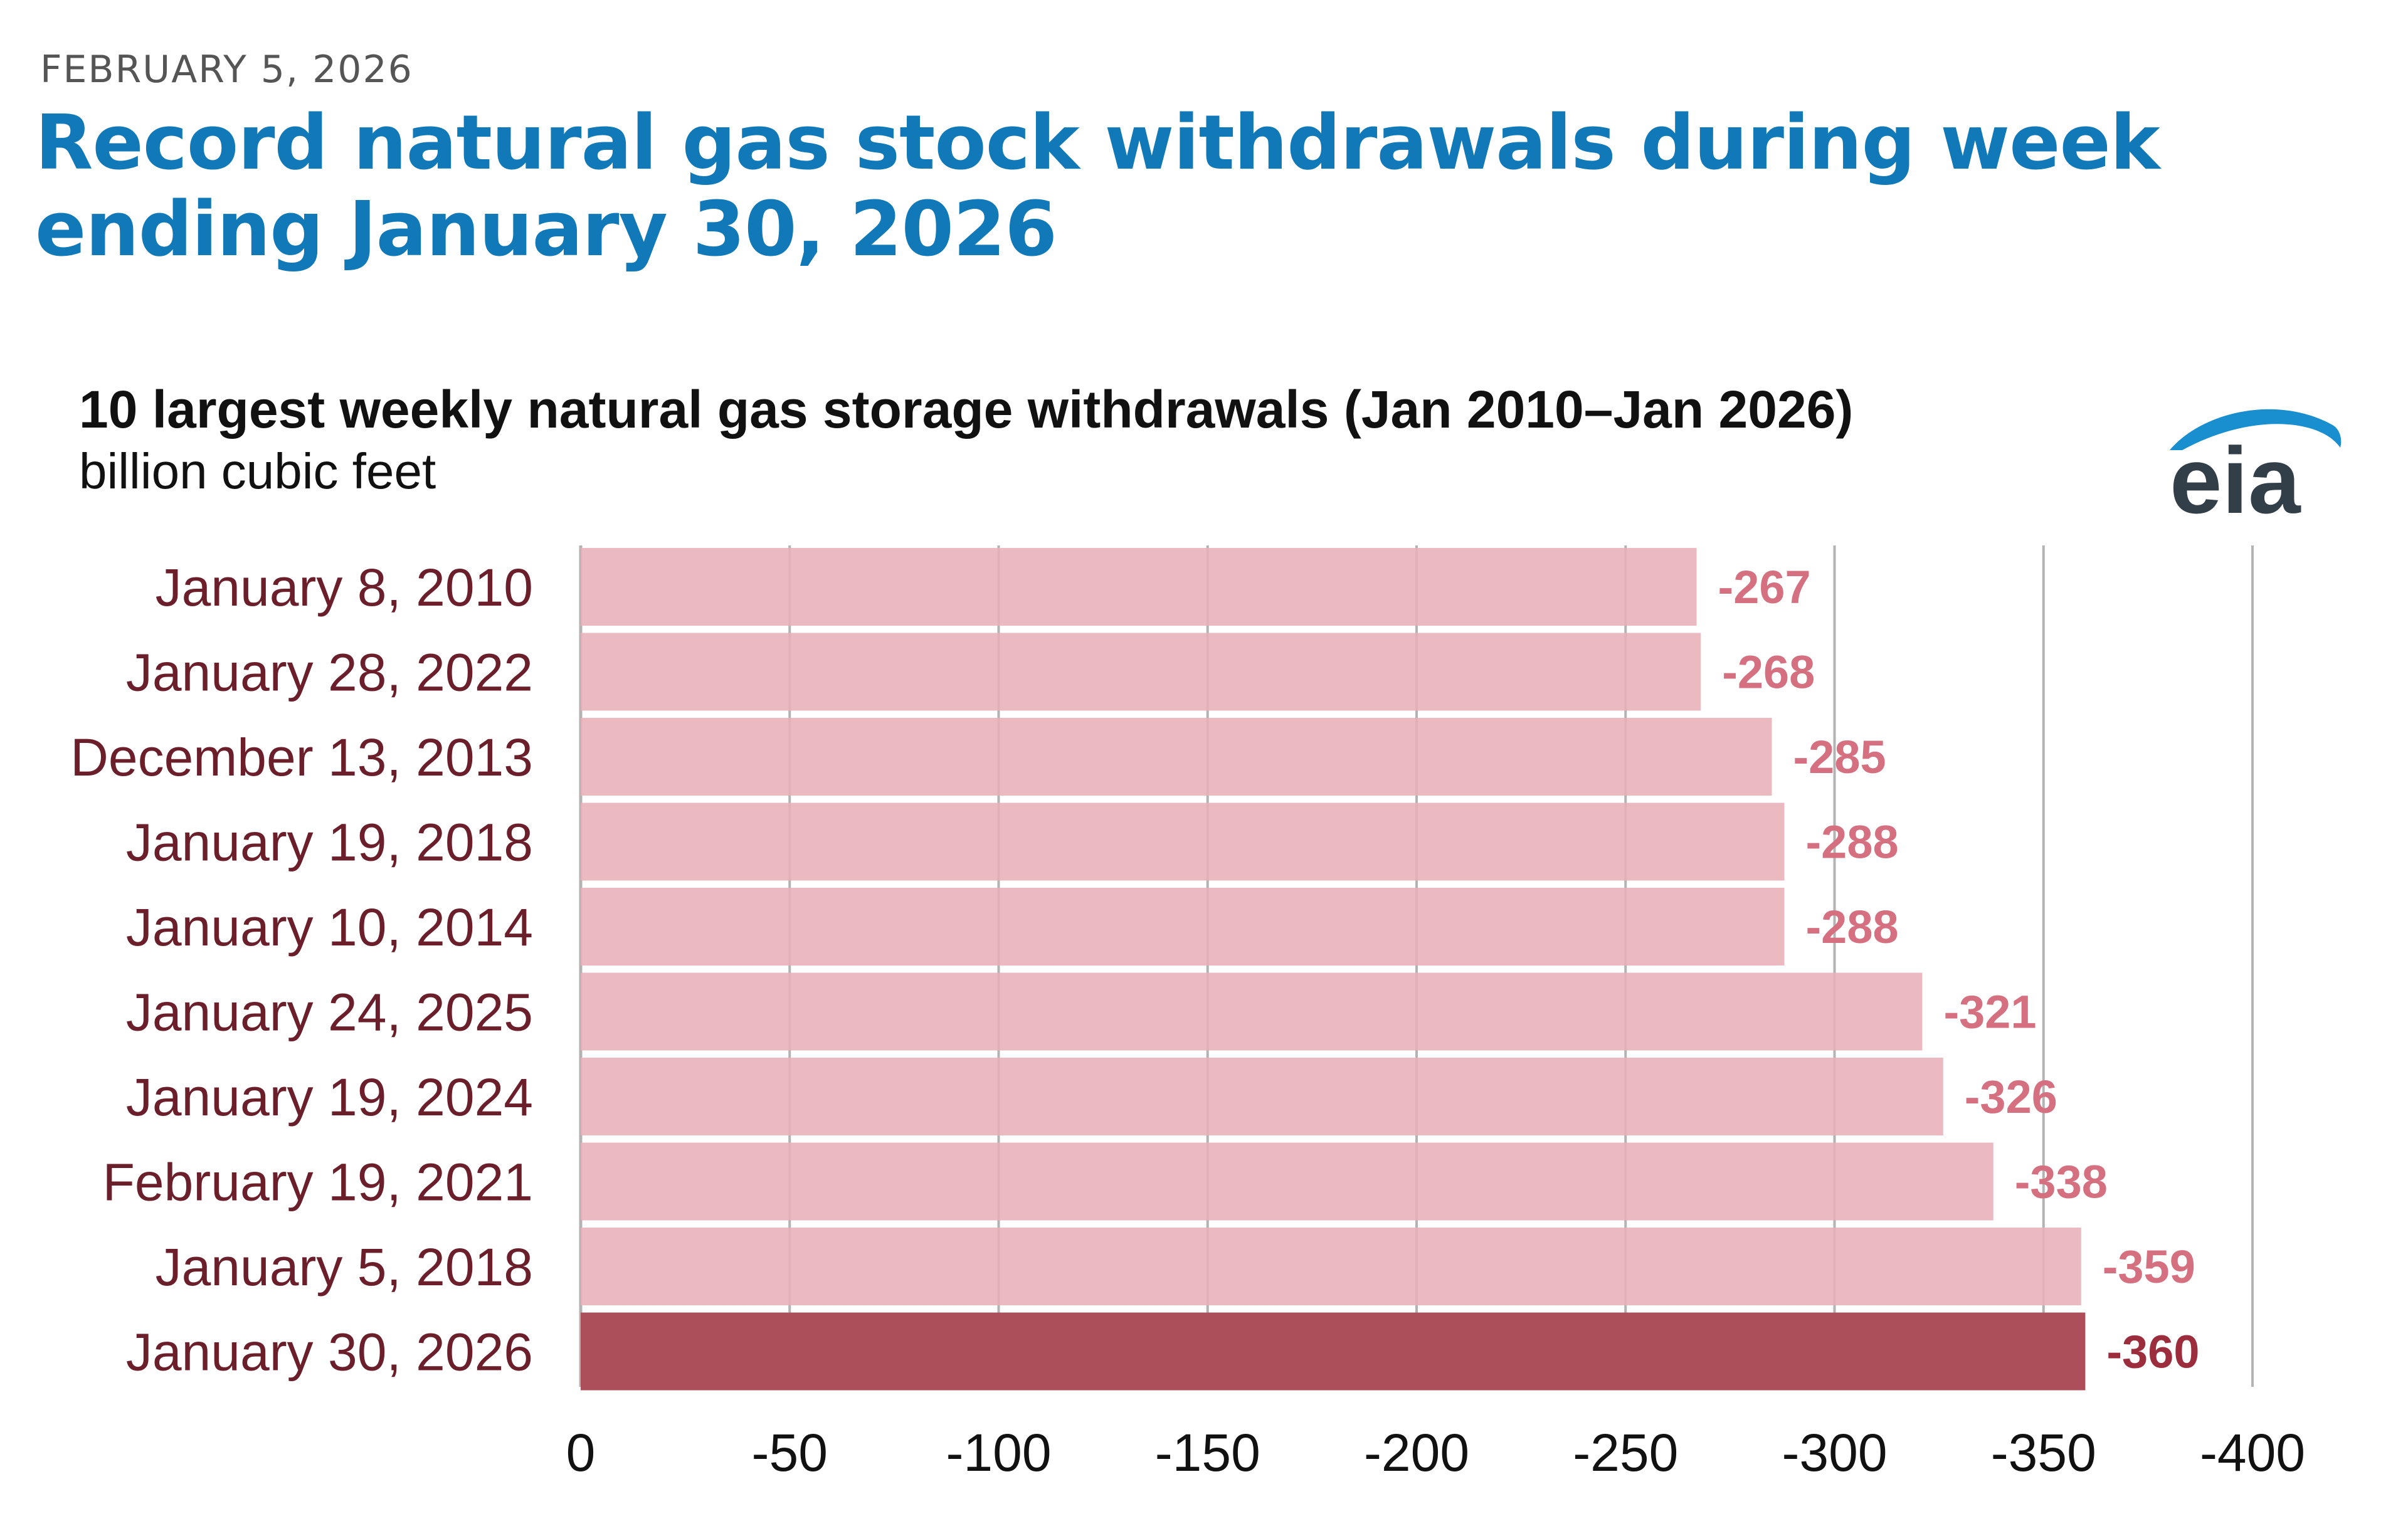 This screenshot has height=1526, width=2408. What do you see at coordinates (1839, 757) in the screenshot?
I see `data-label: -285` at bounding box center [1839, 757].